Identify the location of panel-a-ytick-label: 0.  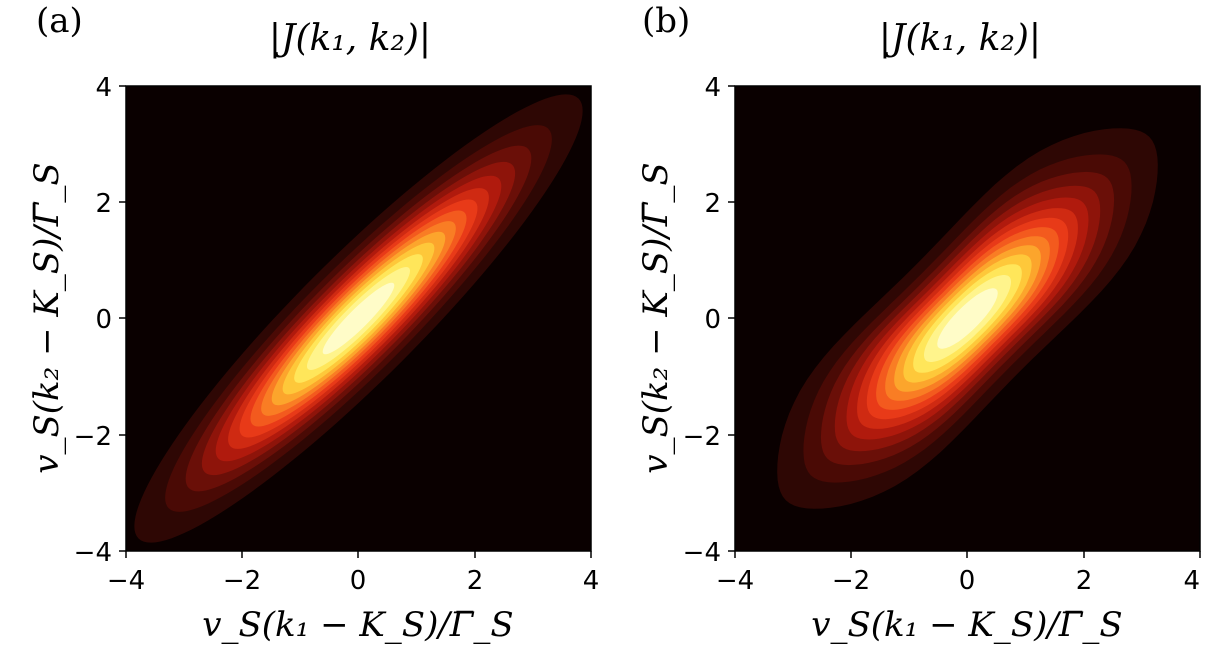
(103, 320).